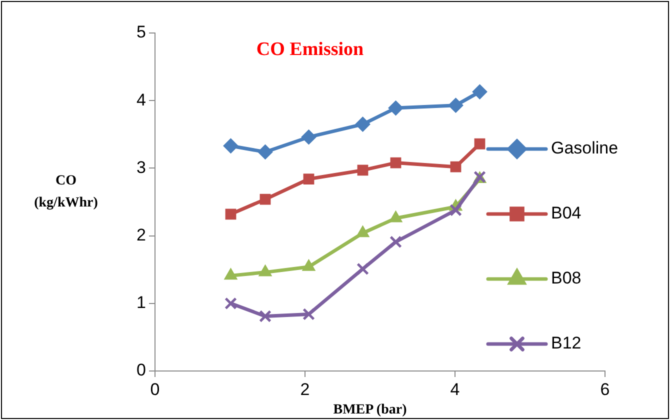 The image size is (670, 420). I want to click on x-tick-label: 4, so click(455, 389).